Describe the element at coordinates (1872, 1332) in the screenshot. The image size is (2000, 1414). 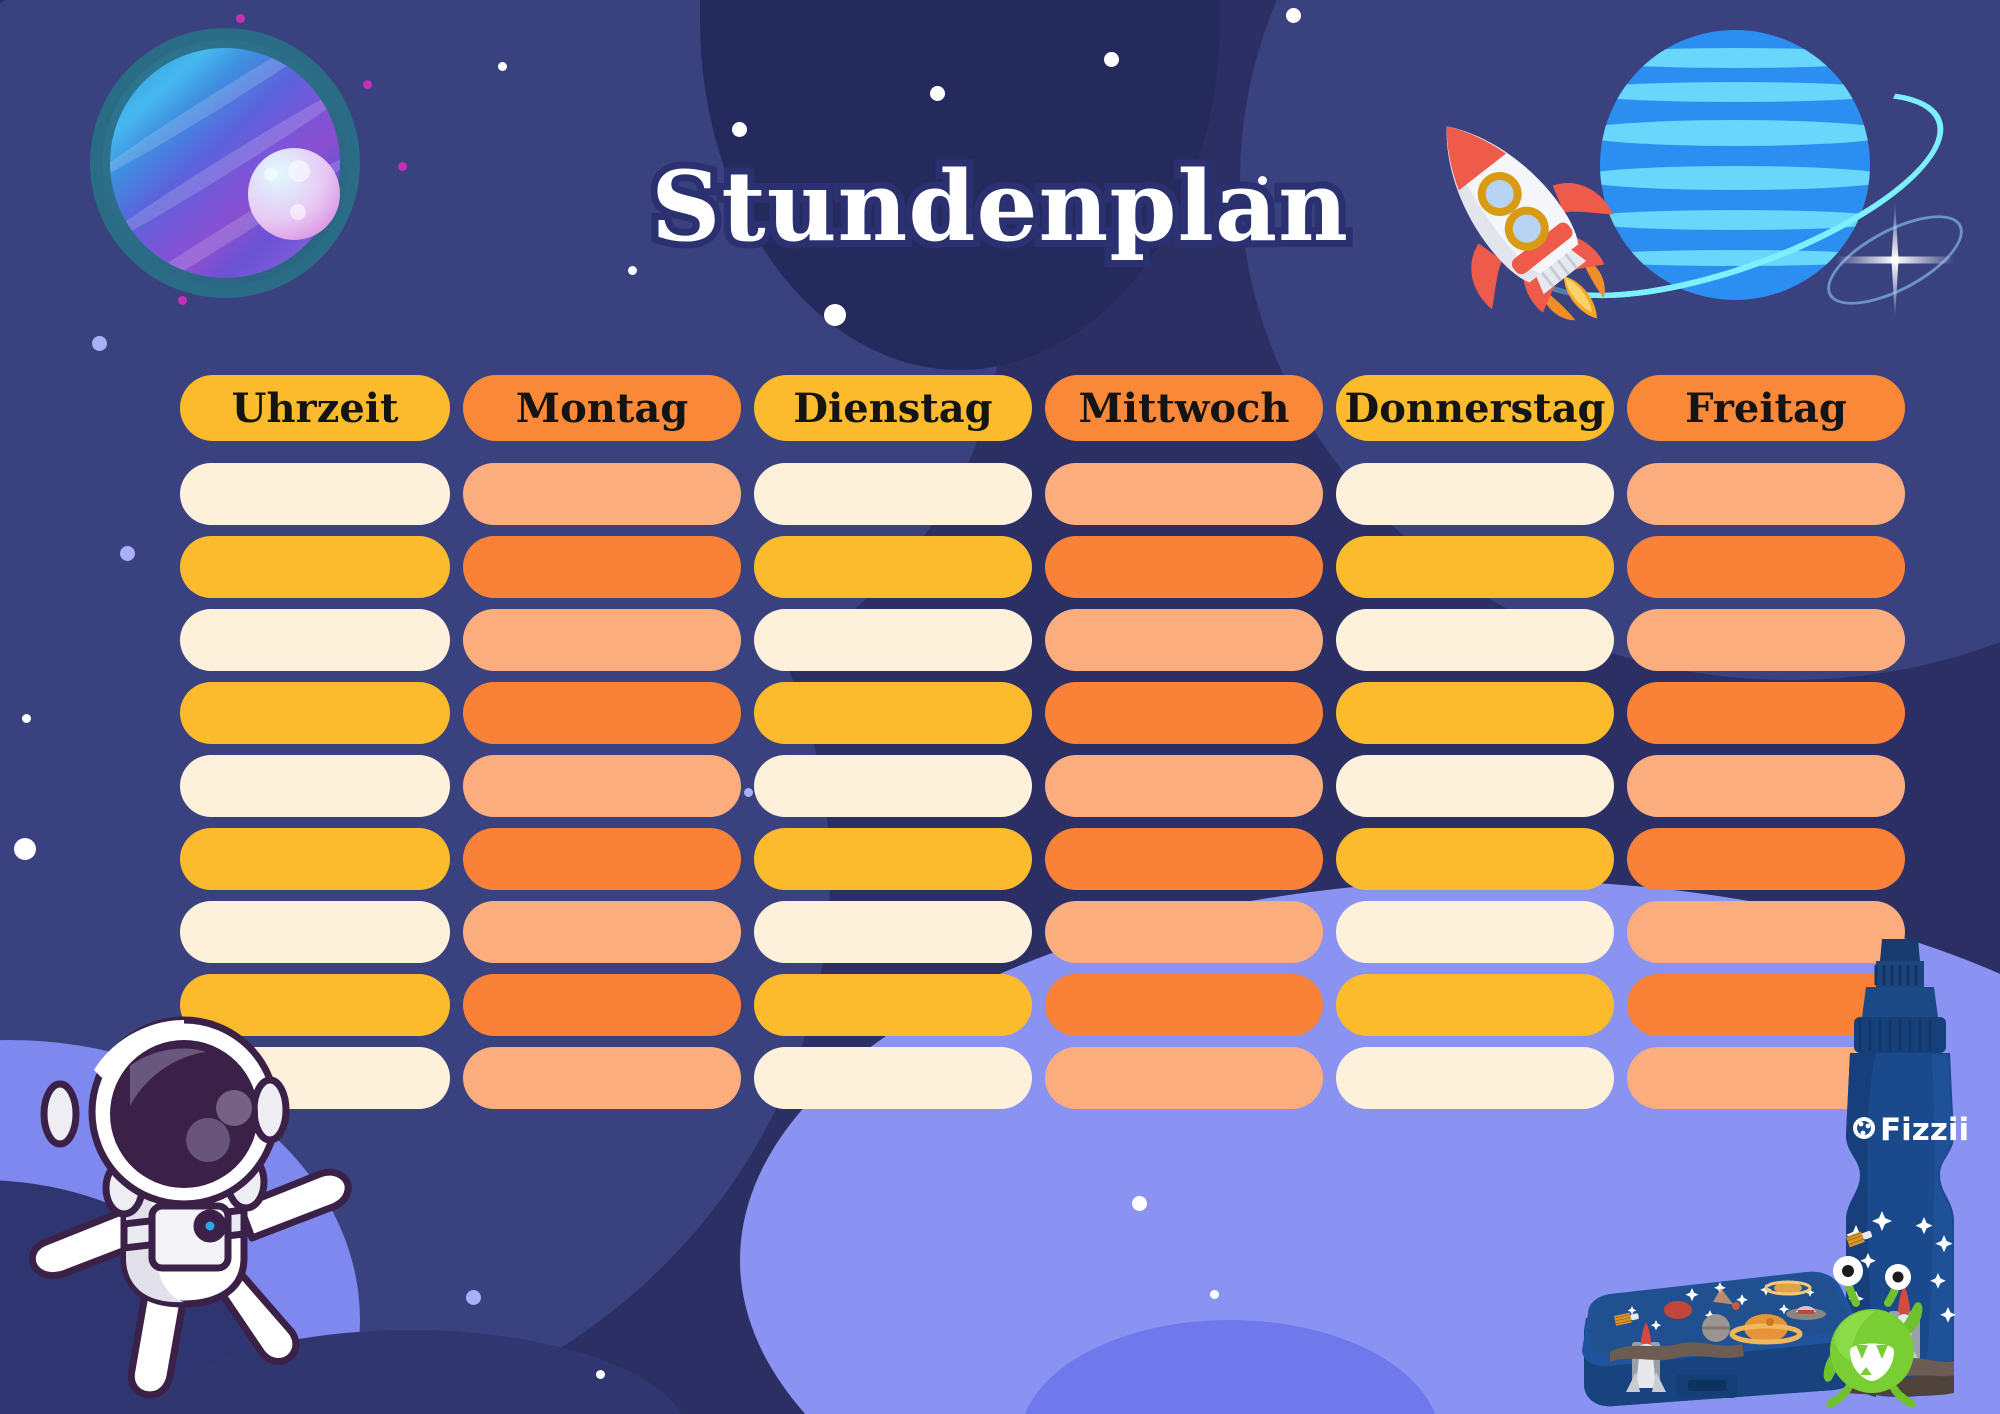
I see `alien-icon` at that location.